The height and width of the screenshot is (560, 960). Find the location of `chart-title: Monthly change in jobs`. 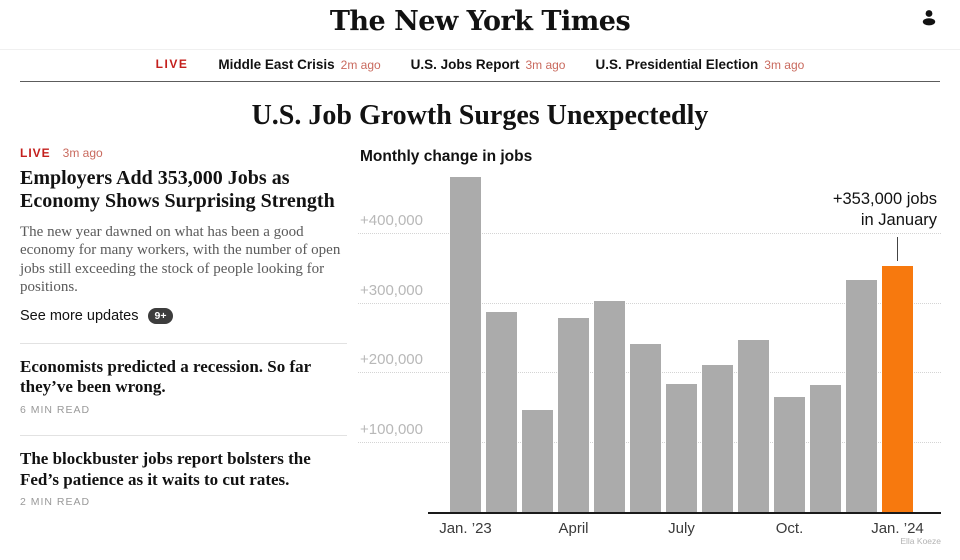

chart-title: Monthly change in jobs is located at coordinates (446, 156).